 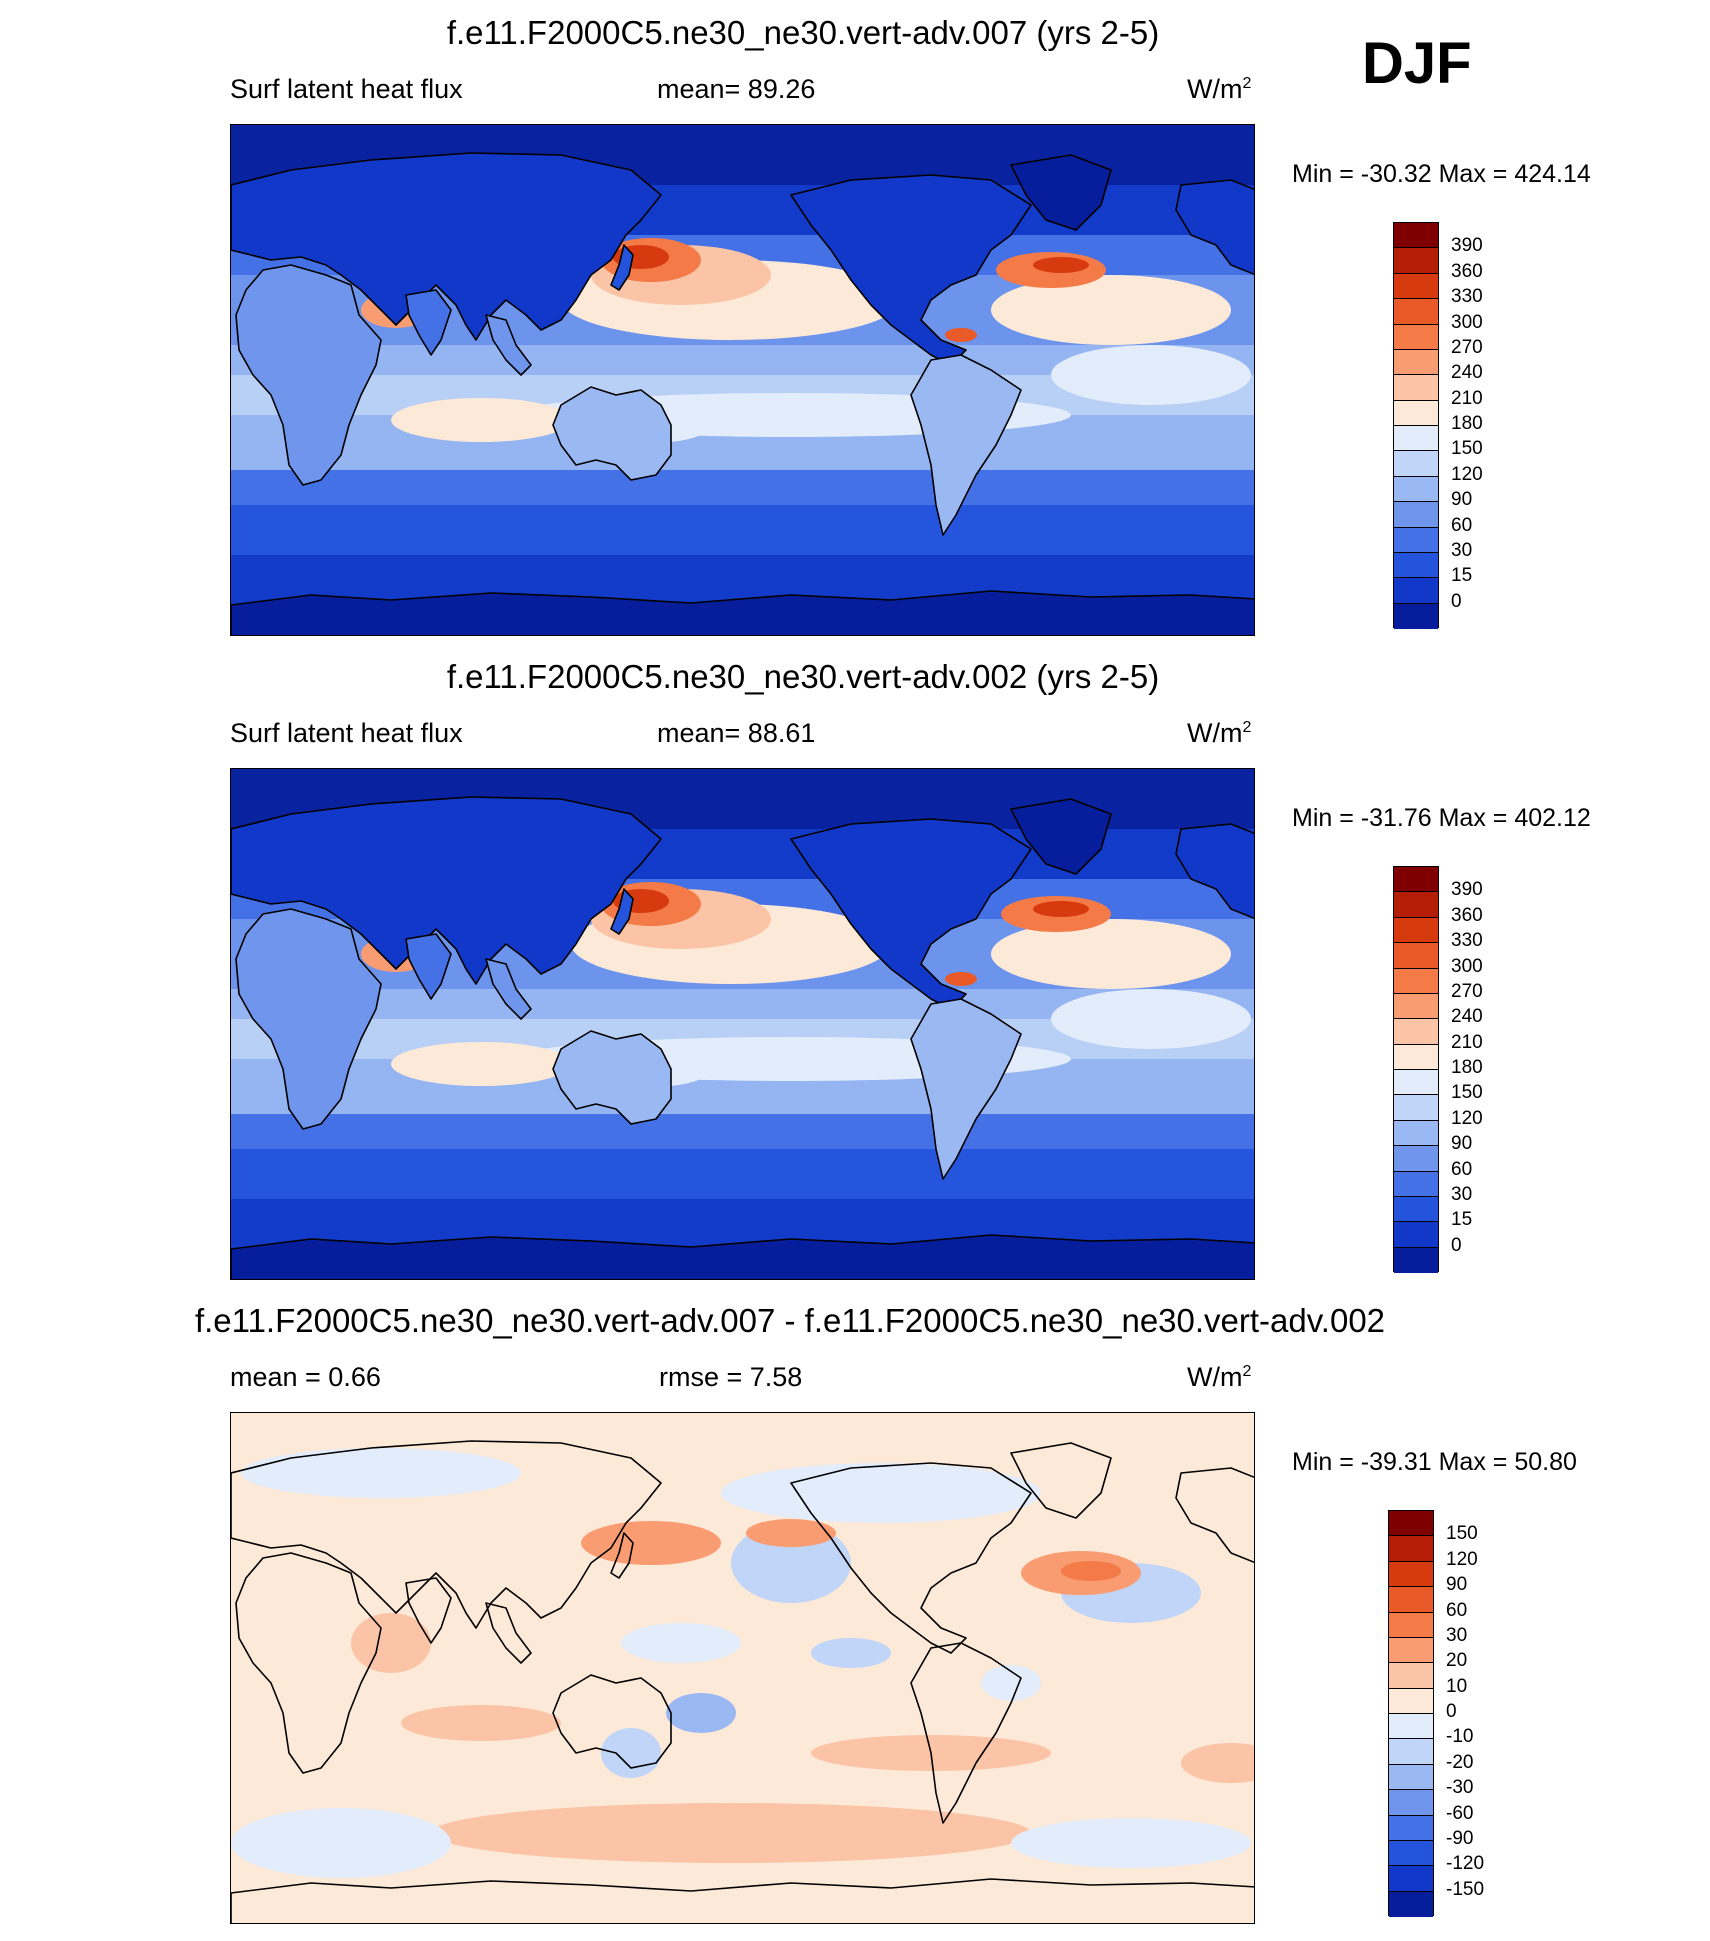 I want to click on panel-1-minmax: Min = -30.32 Max = 424.14, so click(x=1441, y=174).